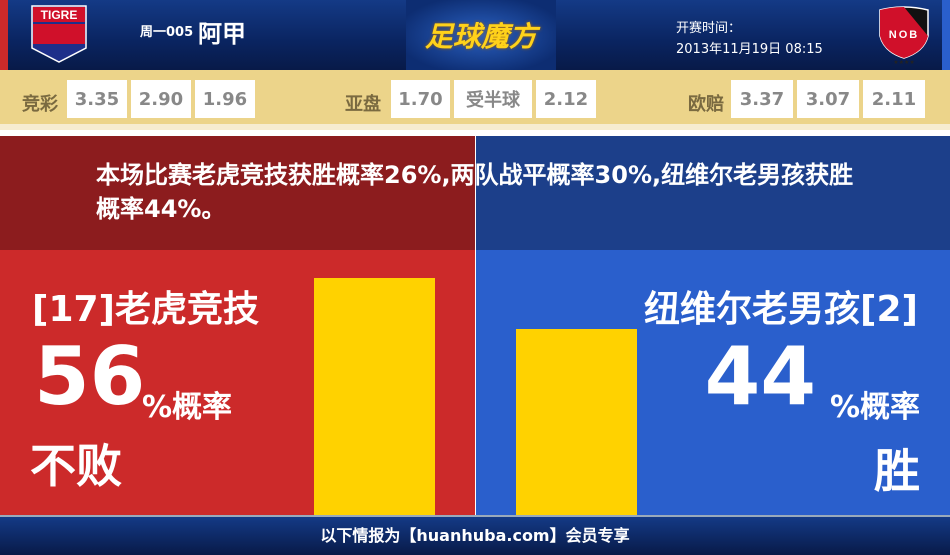  I want to click on jingcai-odd: 3.35, so click(97, 99).